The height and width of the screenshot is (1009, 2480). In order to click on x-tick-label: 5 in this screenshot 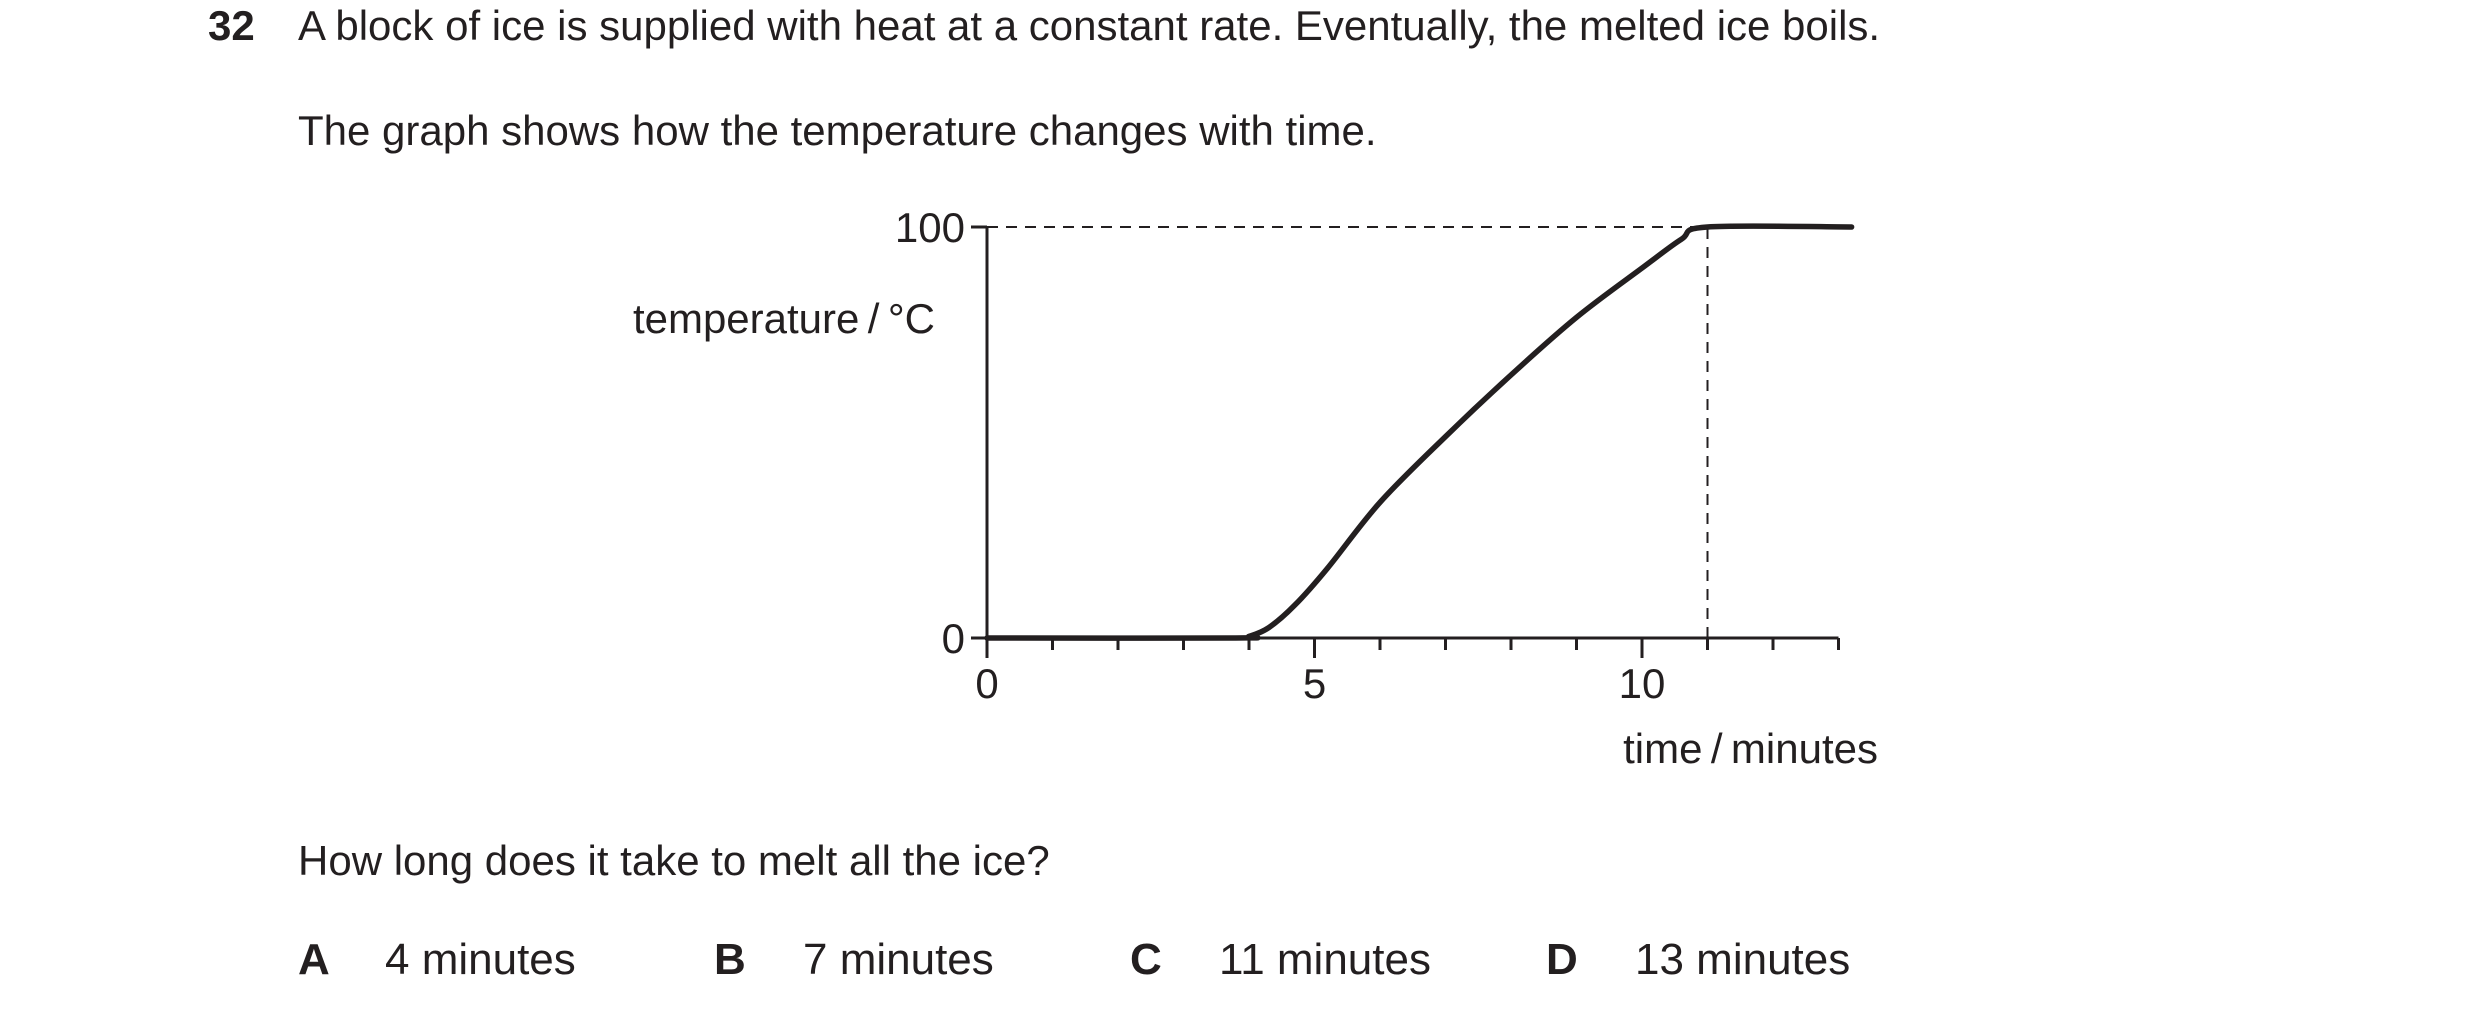, I will do `click(1314, 683)`.